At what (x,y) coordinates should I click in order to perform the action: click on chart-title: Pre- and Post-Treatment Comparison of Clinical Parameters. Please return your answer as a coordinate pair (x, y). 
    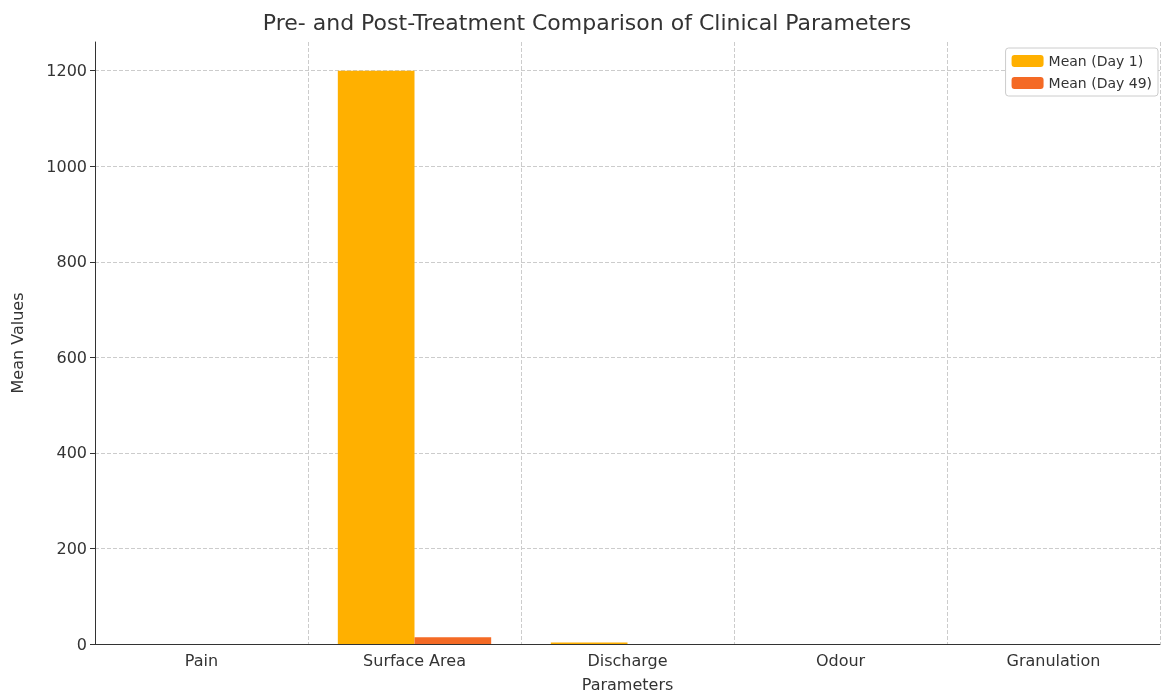
    Looking at the image, I should click on (587, 22).